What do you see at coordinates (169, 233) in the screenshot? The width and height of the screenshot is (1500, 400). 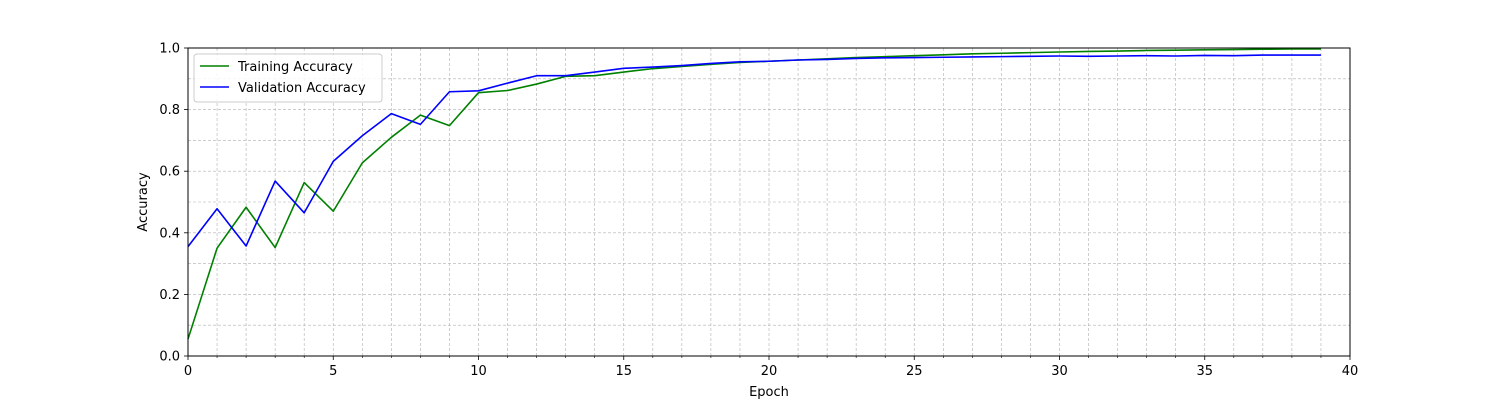 I see `y-tick-label: 0.4` at bounding box center [169, 233].